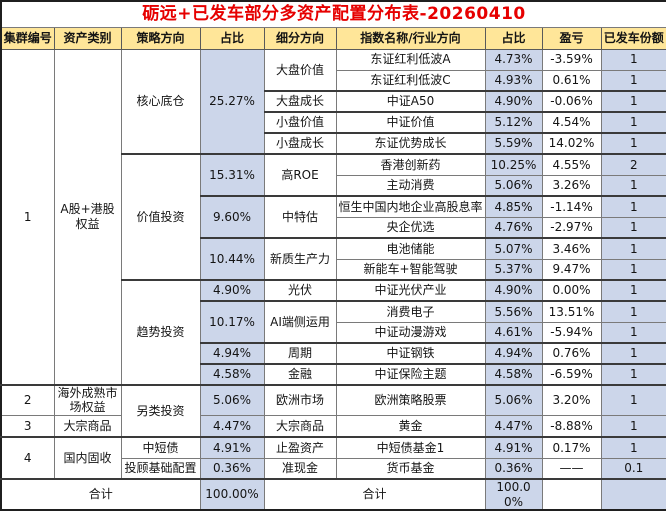 Image resolution: width=666 pixels, height=511 pixels. What do you see at coordinates (513, 468) in the screenshot?
I see `index-weight-cell: 0.36%` at bounding box center [513, 468].